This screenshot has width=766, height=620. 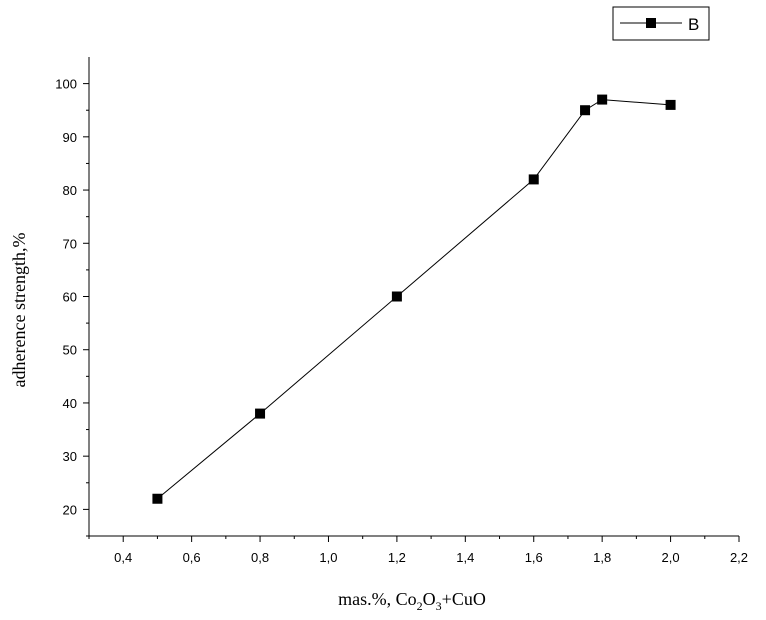 I want to click on x-ticks: 0,4 0,6 0,8 1,0 1,2 1,4 1,6 1,8 2,0 2,2, so click(x=418, y=550).